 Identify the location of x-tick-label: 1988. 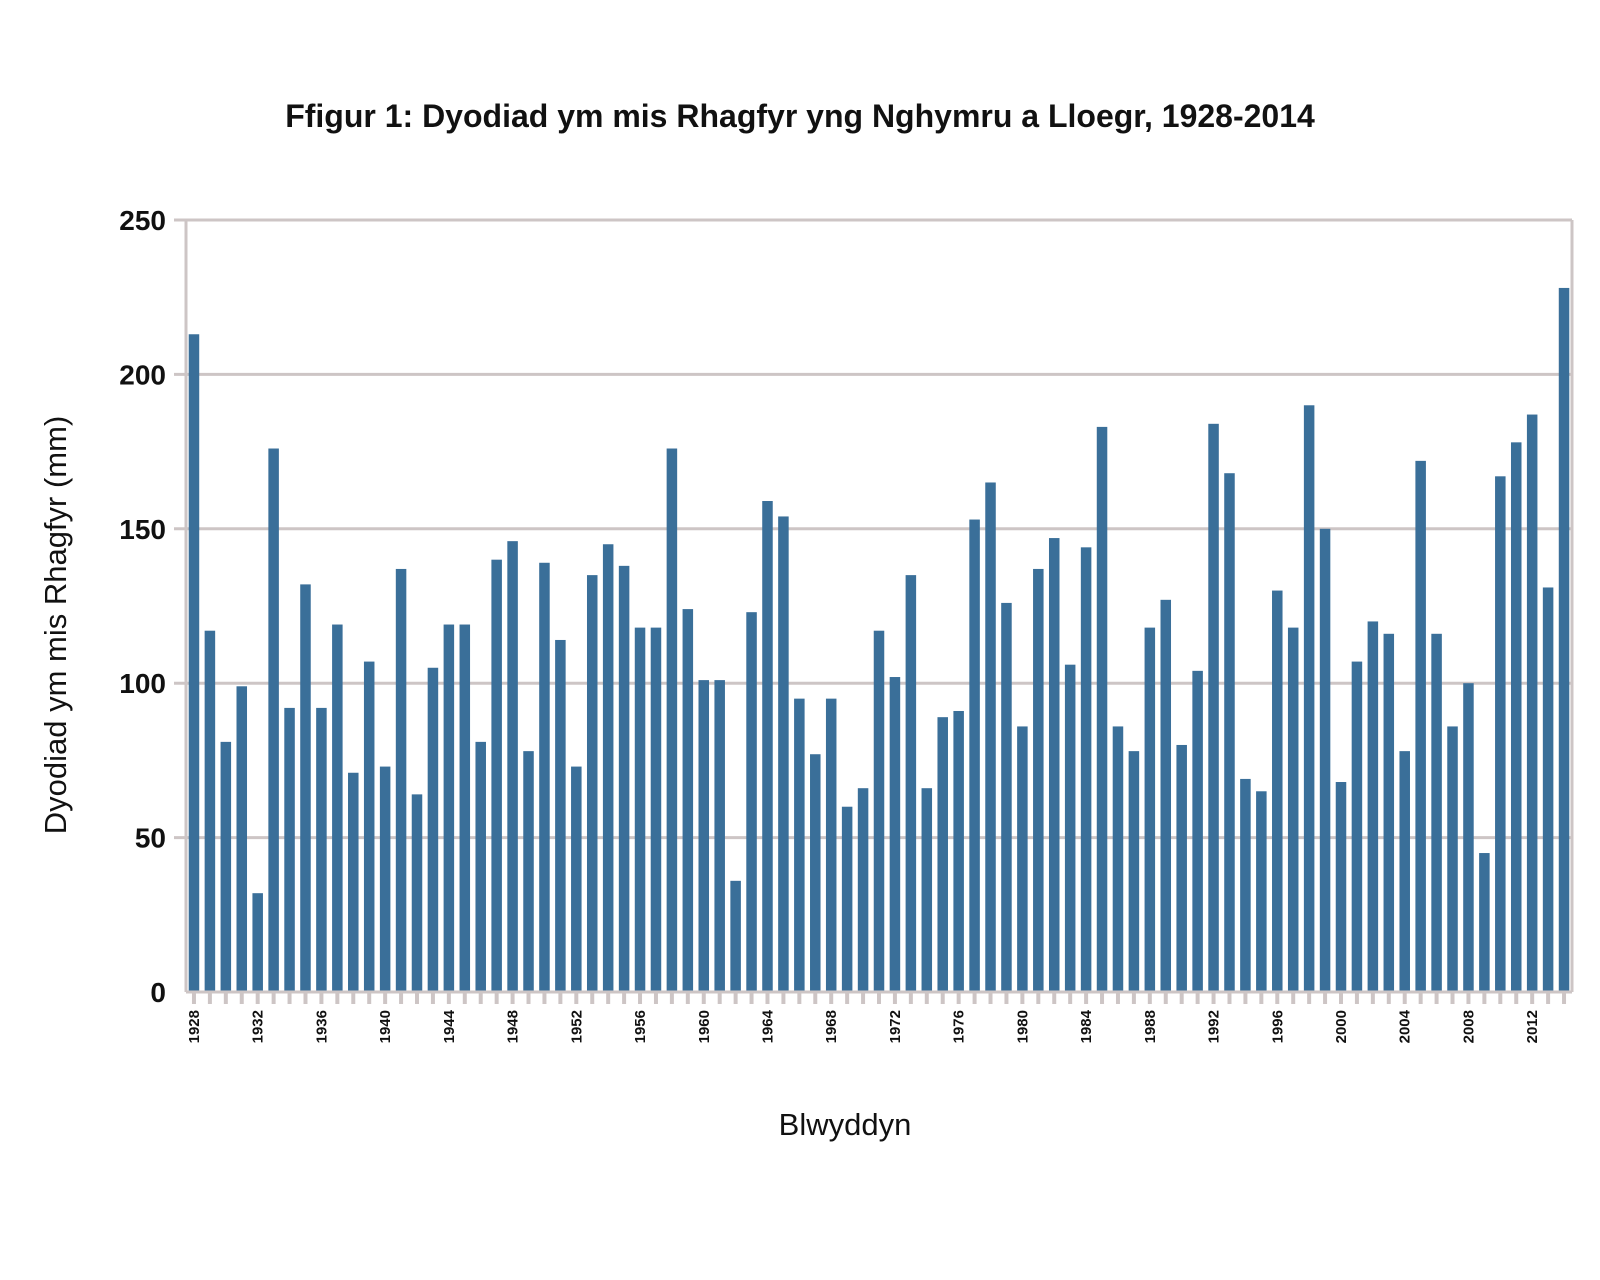
(1150, 1026).